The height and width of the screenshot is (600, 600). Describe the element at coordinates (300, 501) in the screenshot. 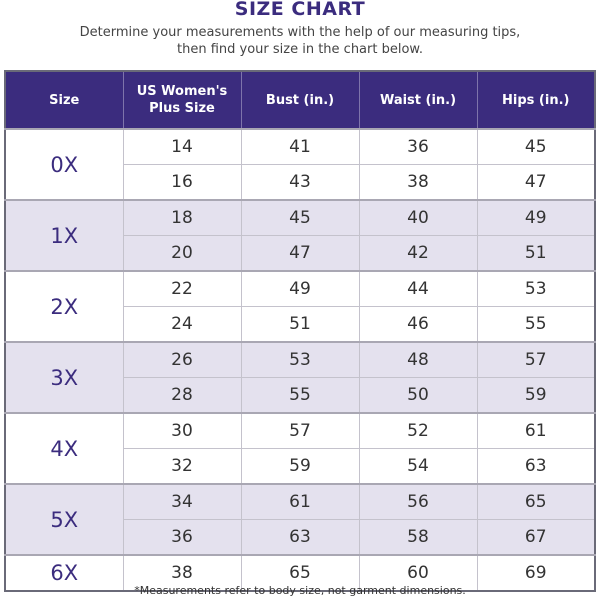

I see `bust-cell: 61` at that location.